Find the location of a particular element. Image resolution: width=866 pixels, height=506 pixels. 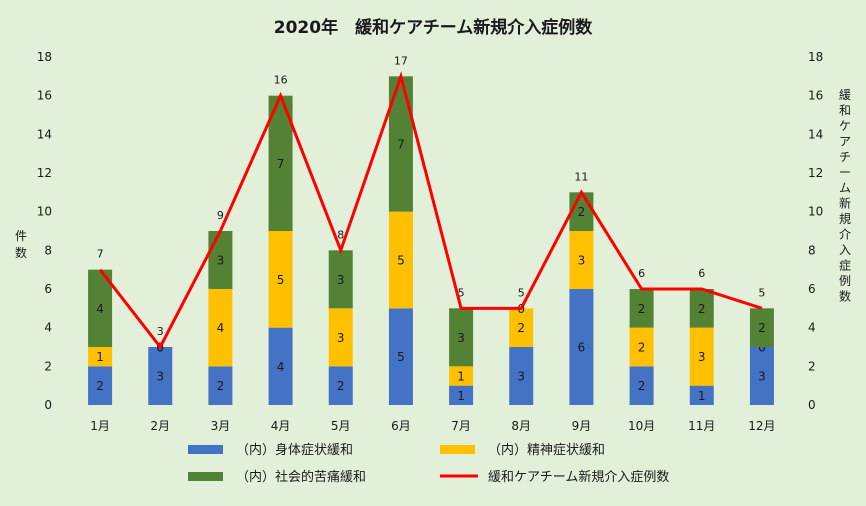

legend-item: （内）社会的苦痛緩和 is located at coordinates (277, 477).